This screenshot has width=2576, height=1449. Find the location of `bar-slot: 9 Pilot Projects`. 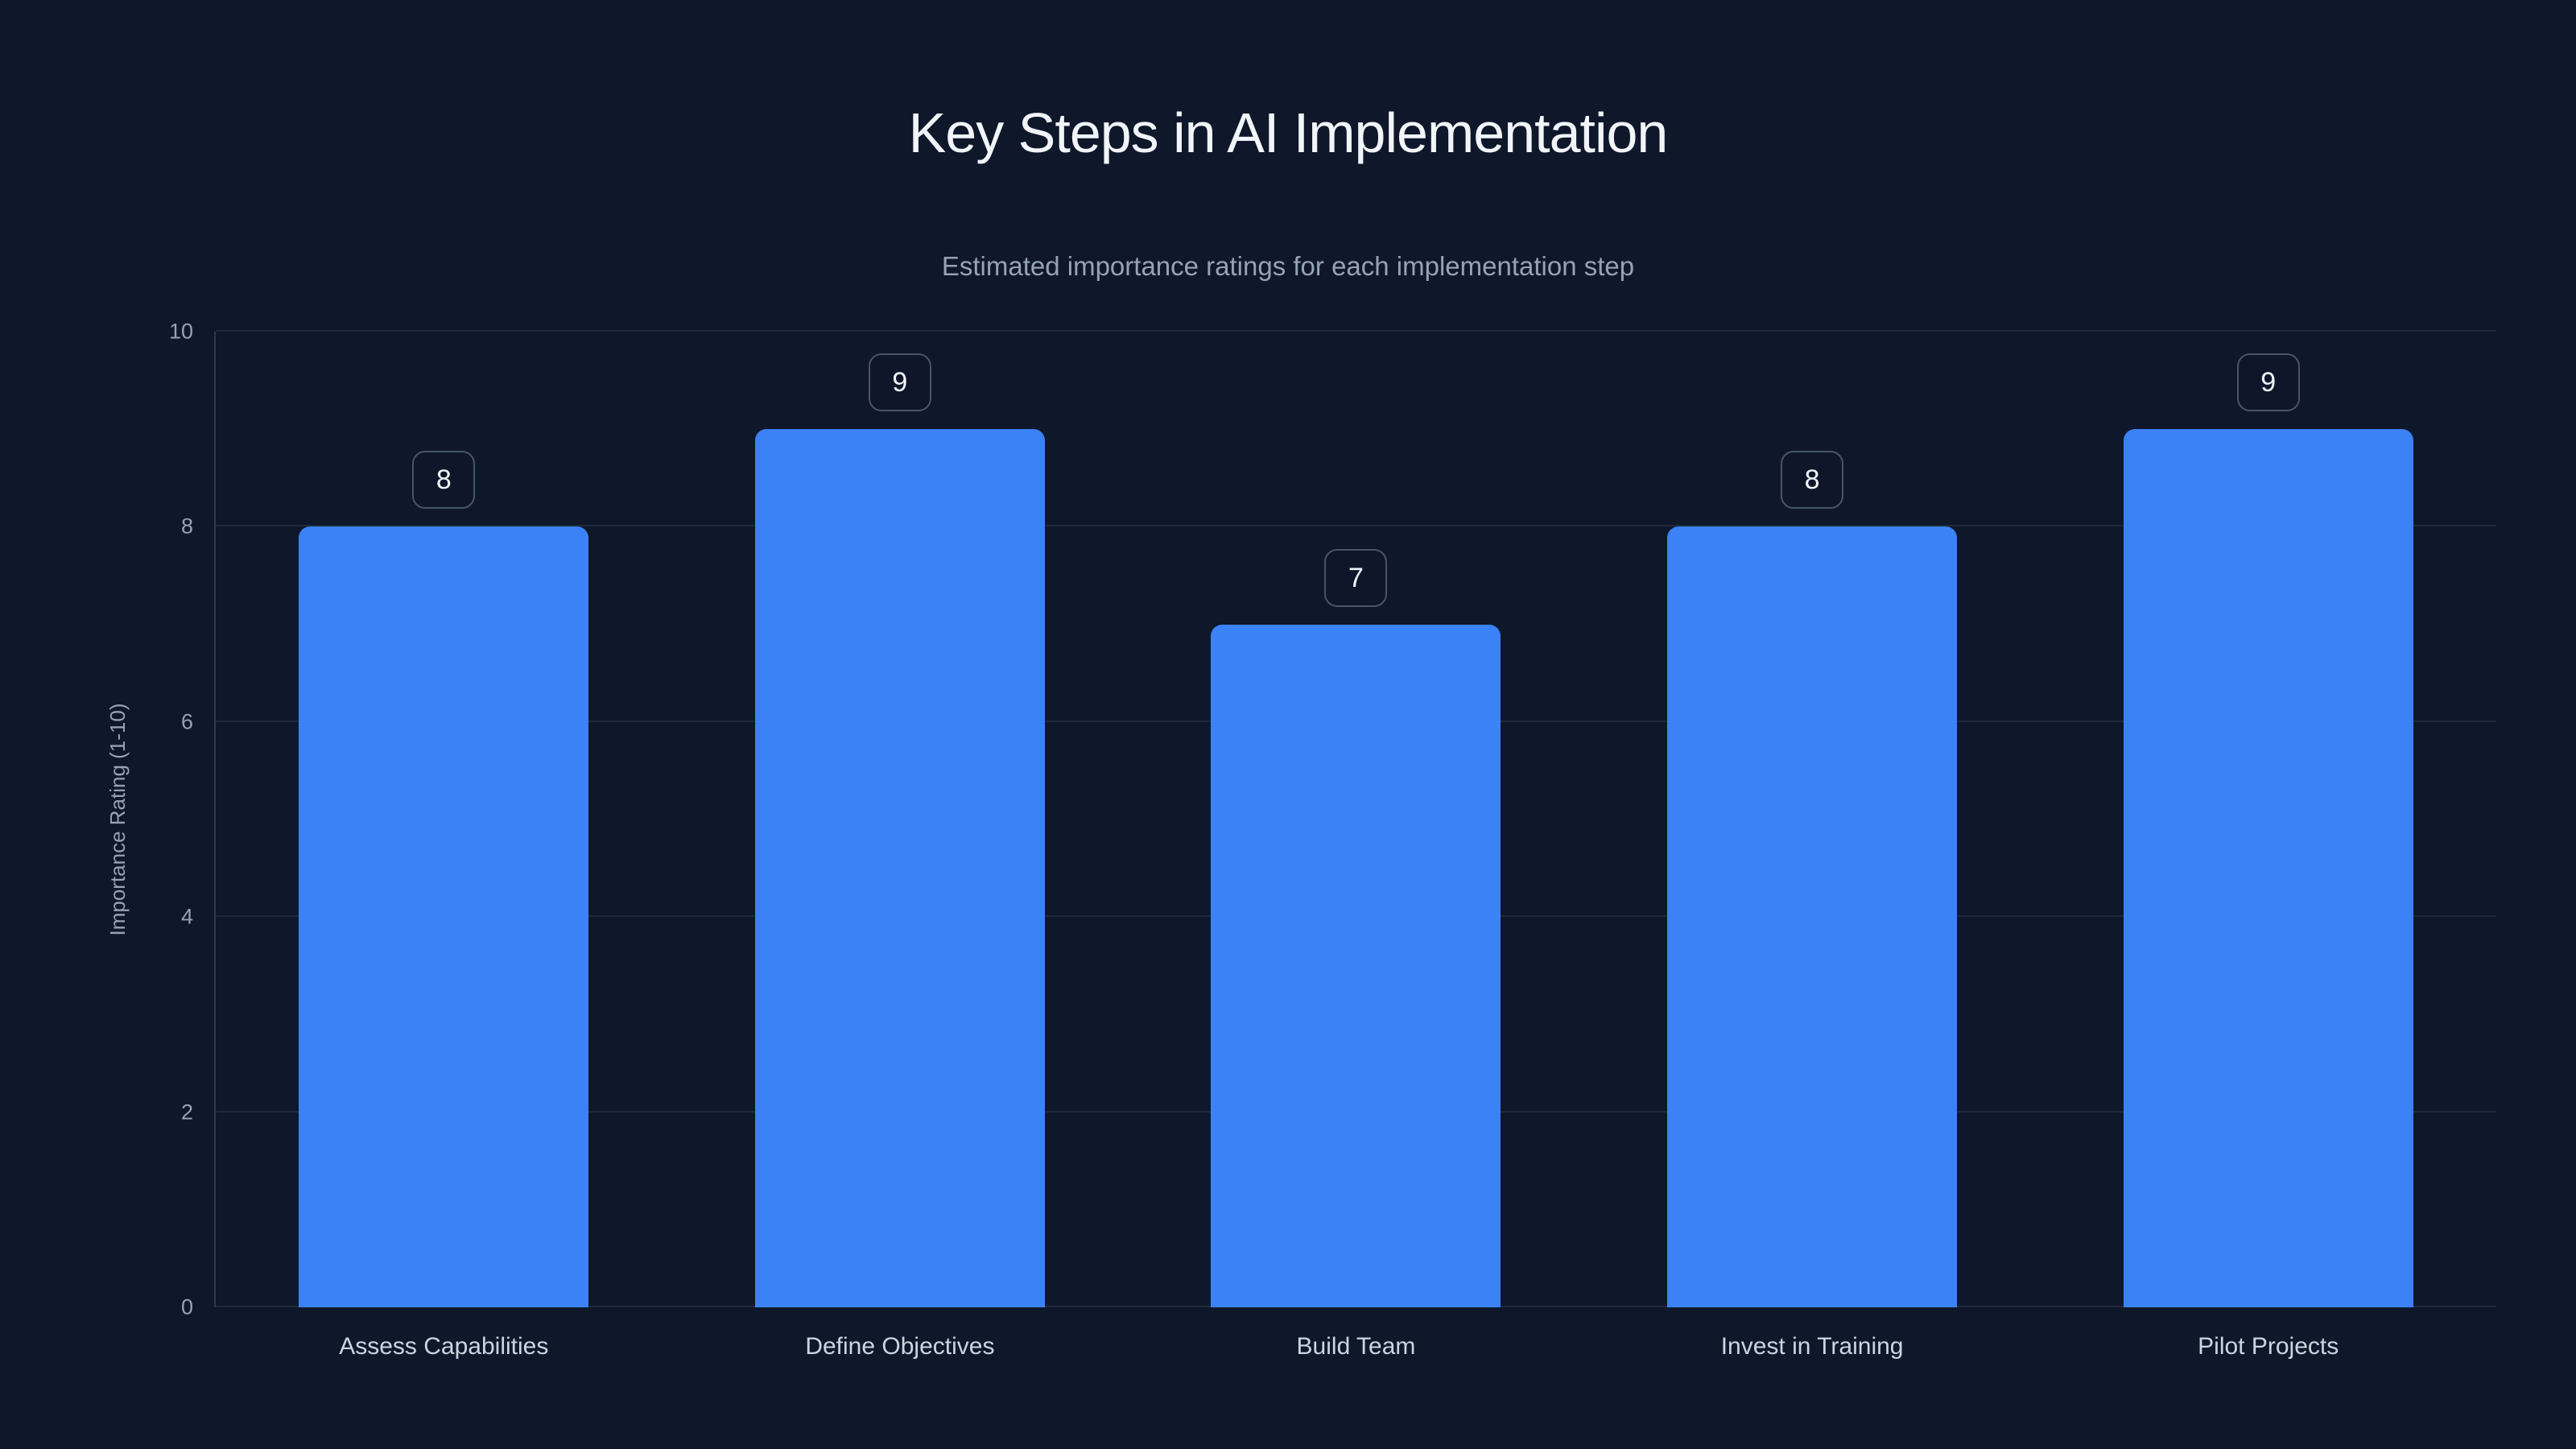

bar-slot: 9 Pilot Projects is located at coordinates (2268, 845).